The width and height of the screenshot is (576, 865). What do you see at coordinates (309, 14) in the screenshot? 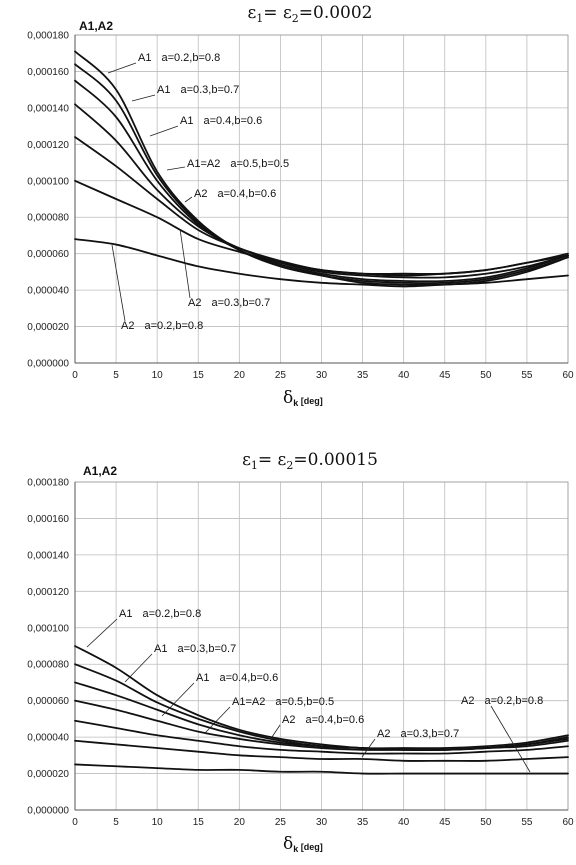
I see `chart-title: ε1= ε2=0.0002` at bounding box center [309, 14].